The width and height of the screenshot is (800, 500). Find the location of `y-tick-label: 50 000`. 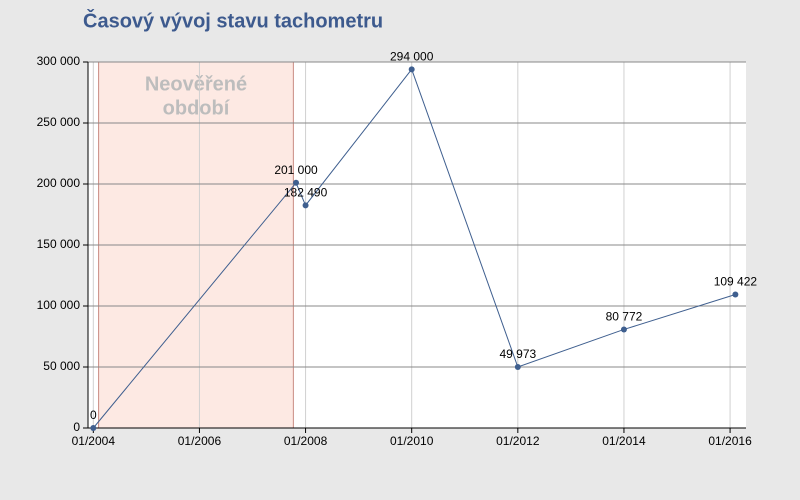

y-tick-label: 50 000 is located at coordinates (61, 366).